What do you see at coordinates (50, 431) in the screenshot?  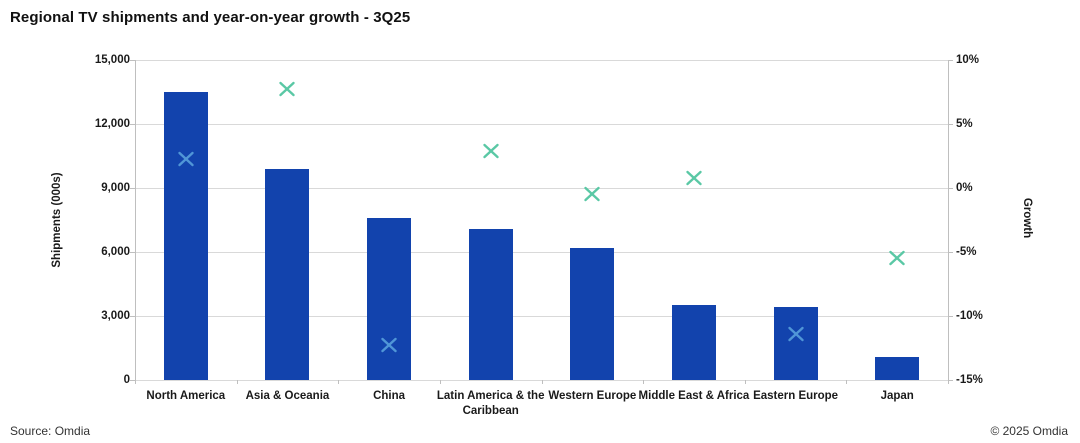 I see `source-note: Source: Omdia` at bounding box center [50, 431].